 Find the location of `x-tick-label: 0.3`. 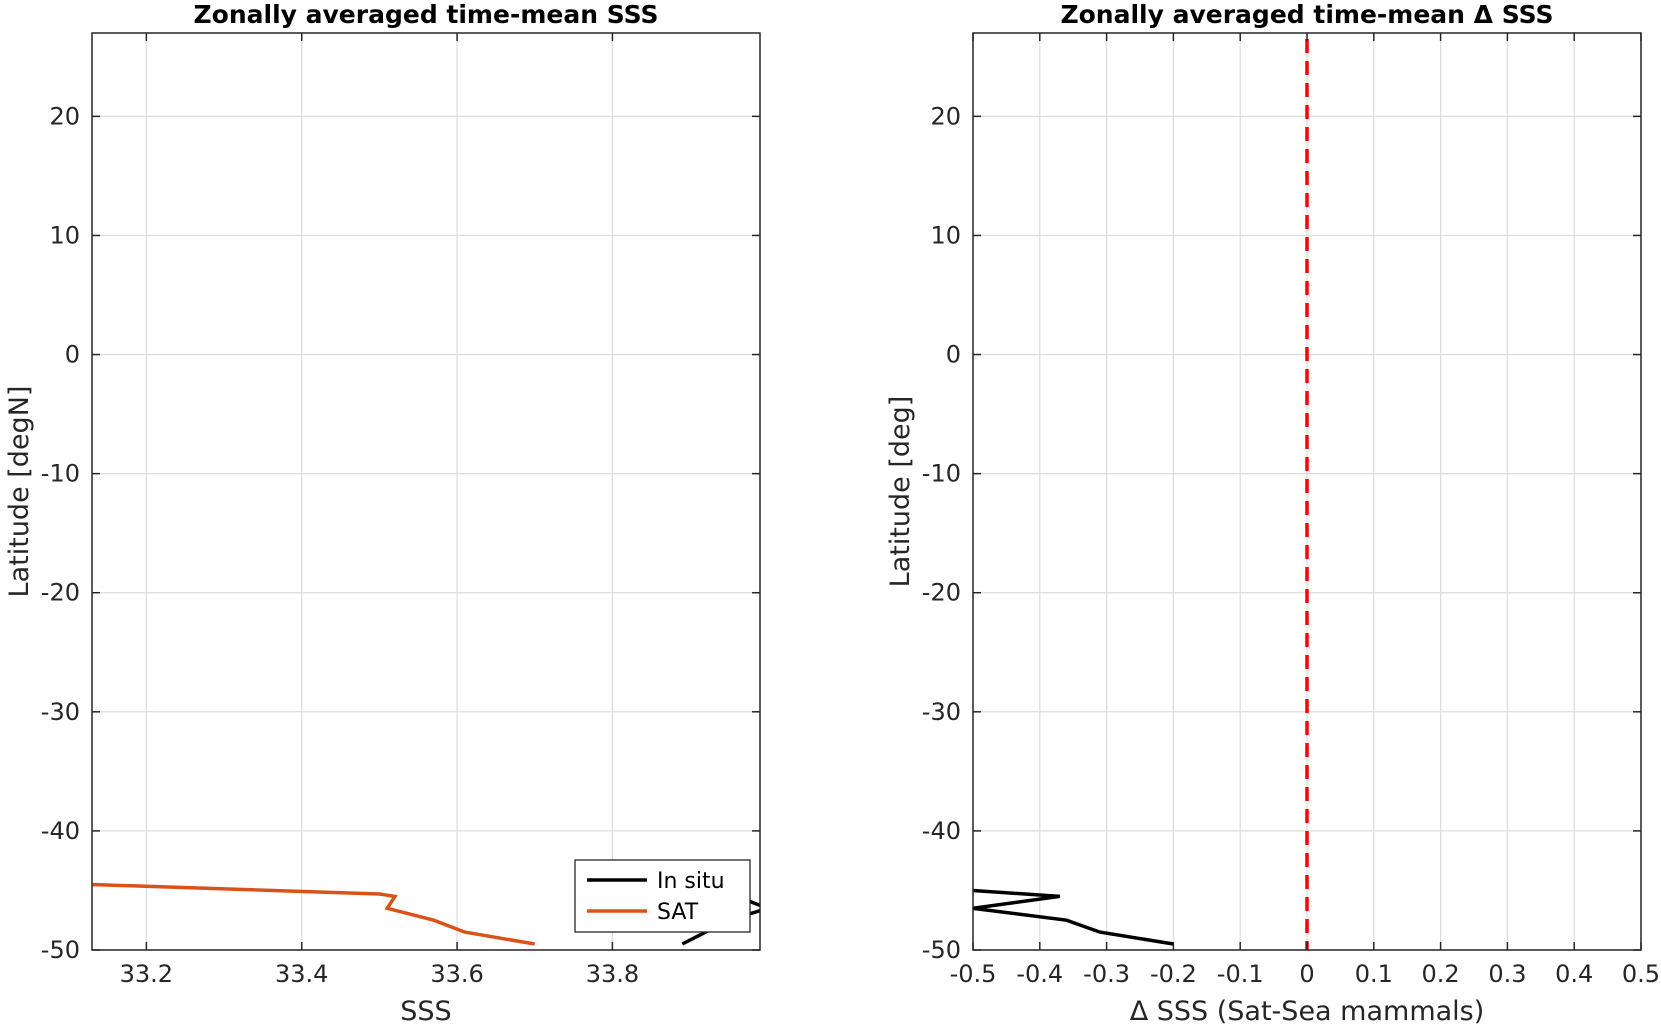

x-tick-label: 0.3 is located at coordinates (1507, 974).